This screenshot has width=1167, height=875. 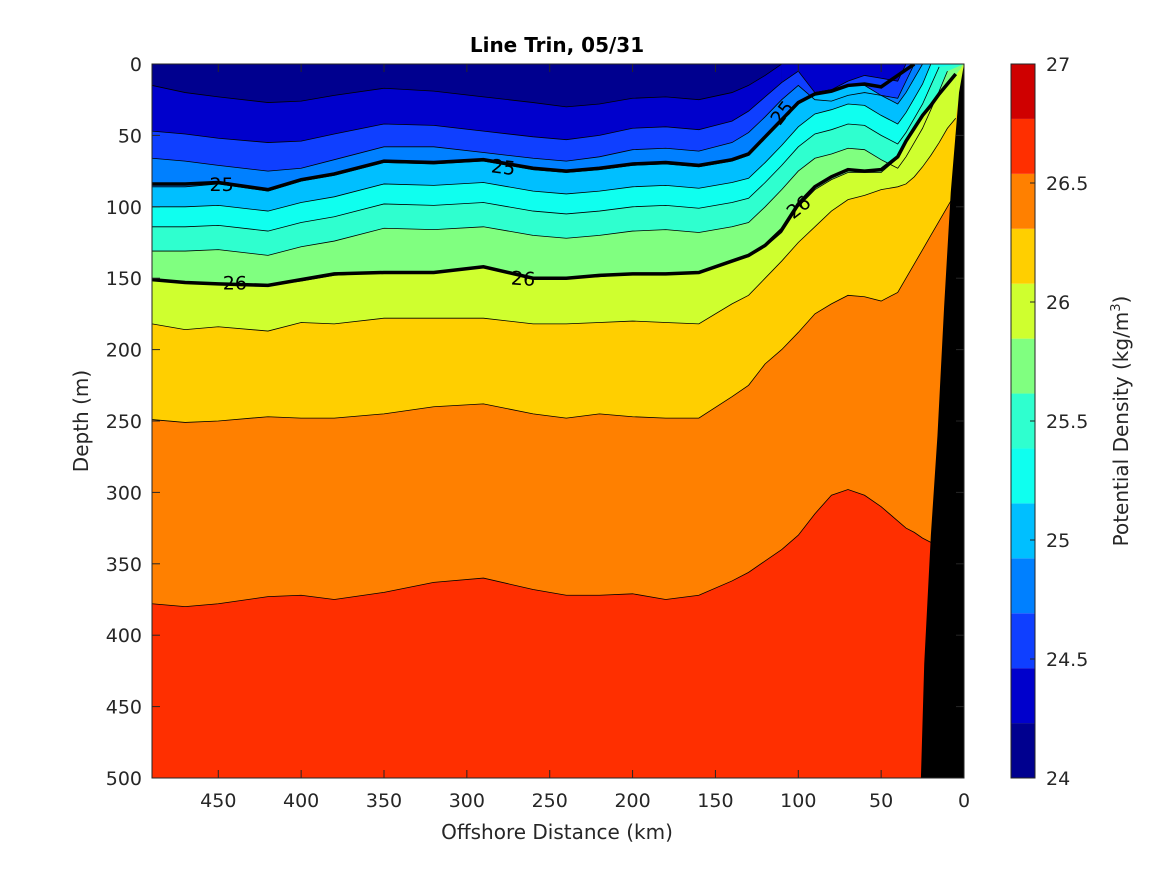 What do you see at coordinates (1121, 300) in the screenshot?
I see `colorbar-label-end: )` at bounding box center [1121, 300].